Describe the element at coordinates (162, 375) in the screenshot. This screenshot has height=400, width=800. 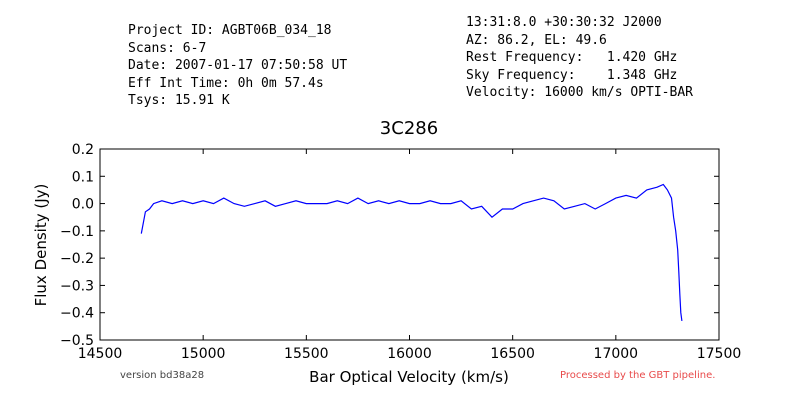
I see `version-text: version bd38a28` at that location.